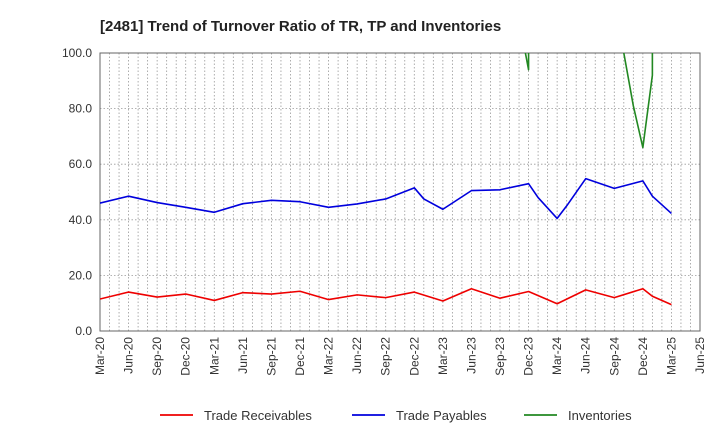  Describe the element at coordinates (83, 331) in the screenshot. I see `y-tick-label: 0.0` at that location.